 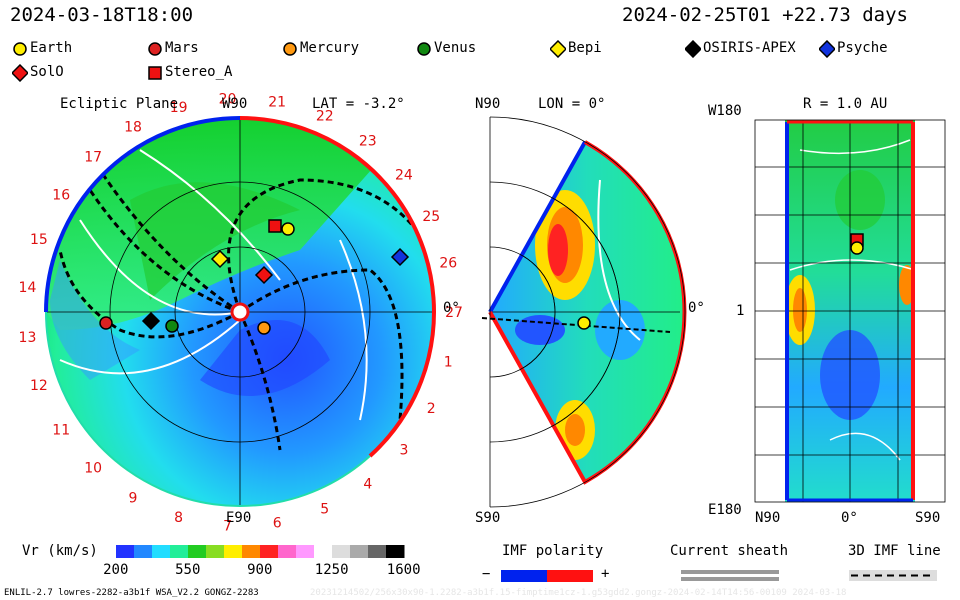 I want to click on carrington-label-27: 27, so click(x=454, y=313).